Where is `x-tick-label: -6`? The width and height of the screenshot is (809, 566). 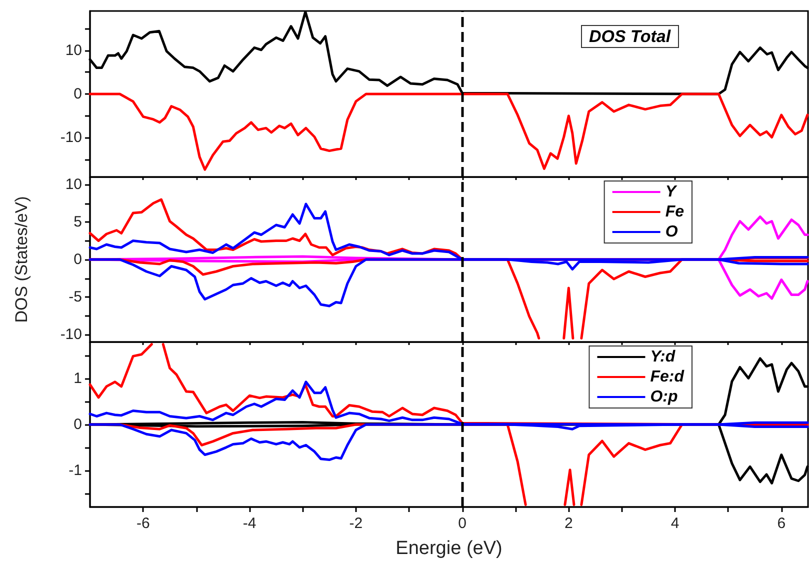 x-tick-label: -6 is located at coordinates (143, 523).